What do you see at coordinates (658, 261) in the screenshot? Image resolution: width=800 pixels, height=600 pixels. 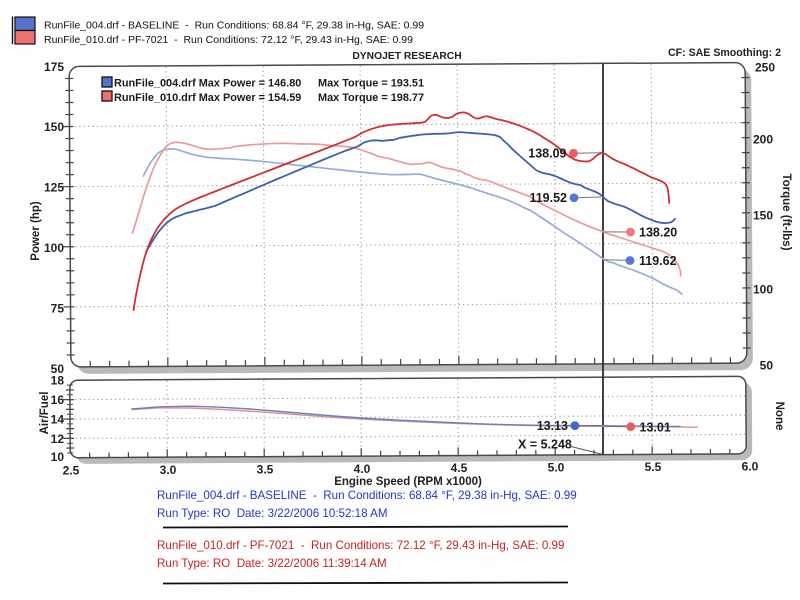 I see `svg-text: 119.62` at bounding box center [658, 261].